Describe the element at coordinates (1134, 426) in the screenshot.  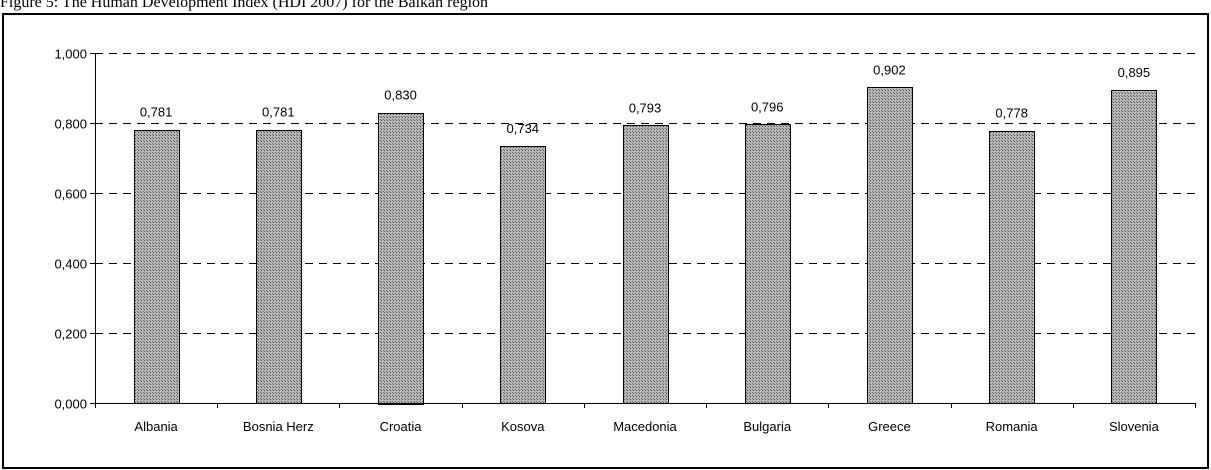
I see `category-label: Slovenia` at that location.